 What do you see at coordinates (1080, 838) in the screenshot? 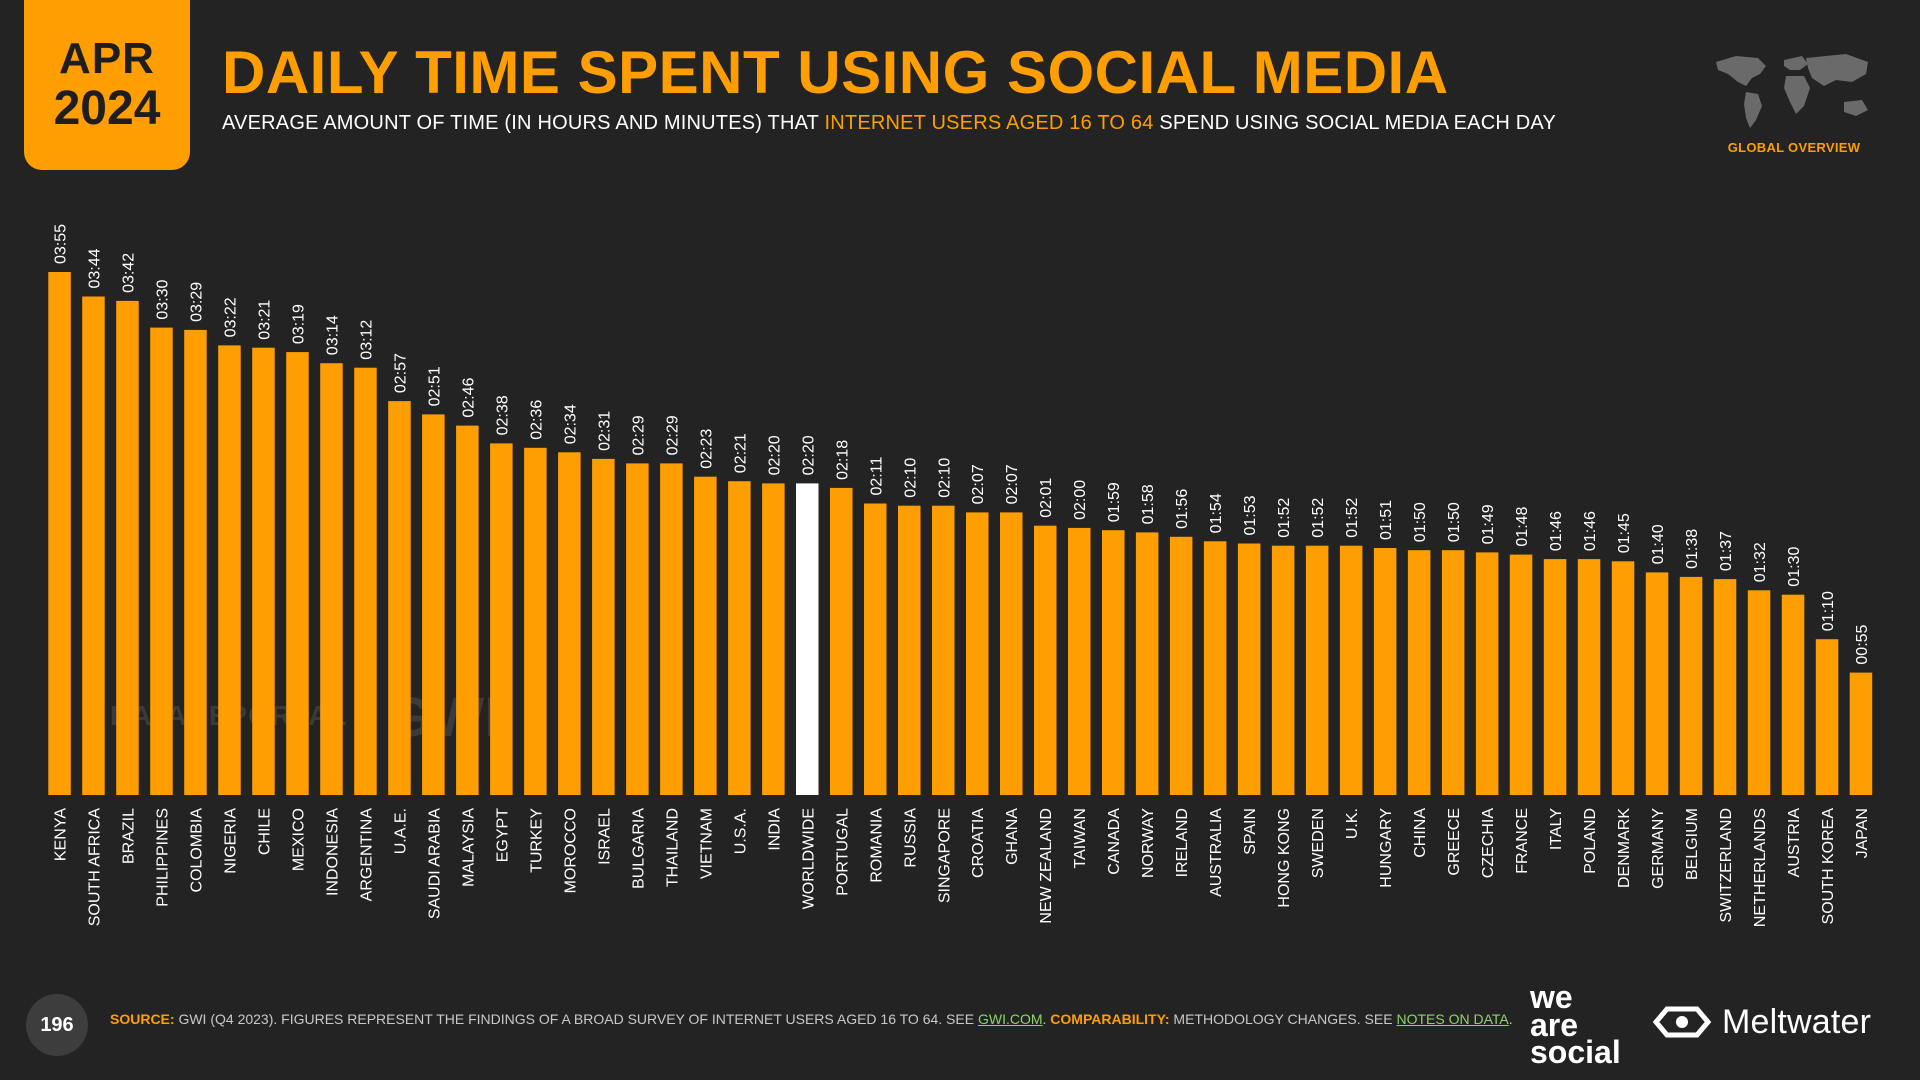
I see `category-label: TAIWAN` at bounding box center [1080, 838].